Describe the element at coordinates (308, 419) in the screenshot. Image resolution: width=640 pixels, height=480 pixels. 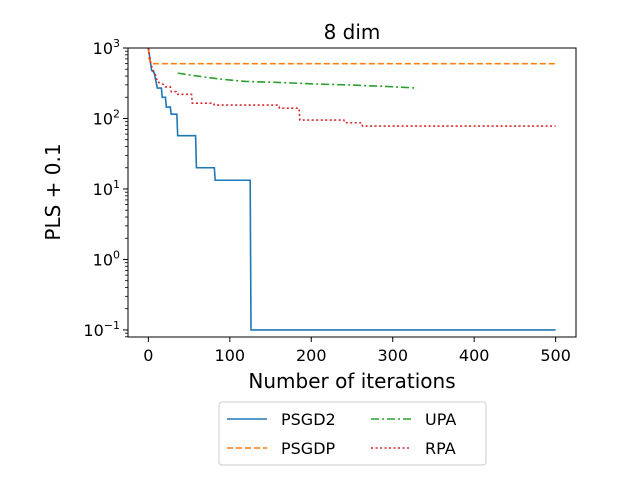
I see `legend-label-psgd2: PSGD2` at that location.